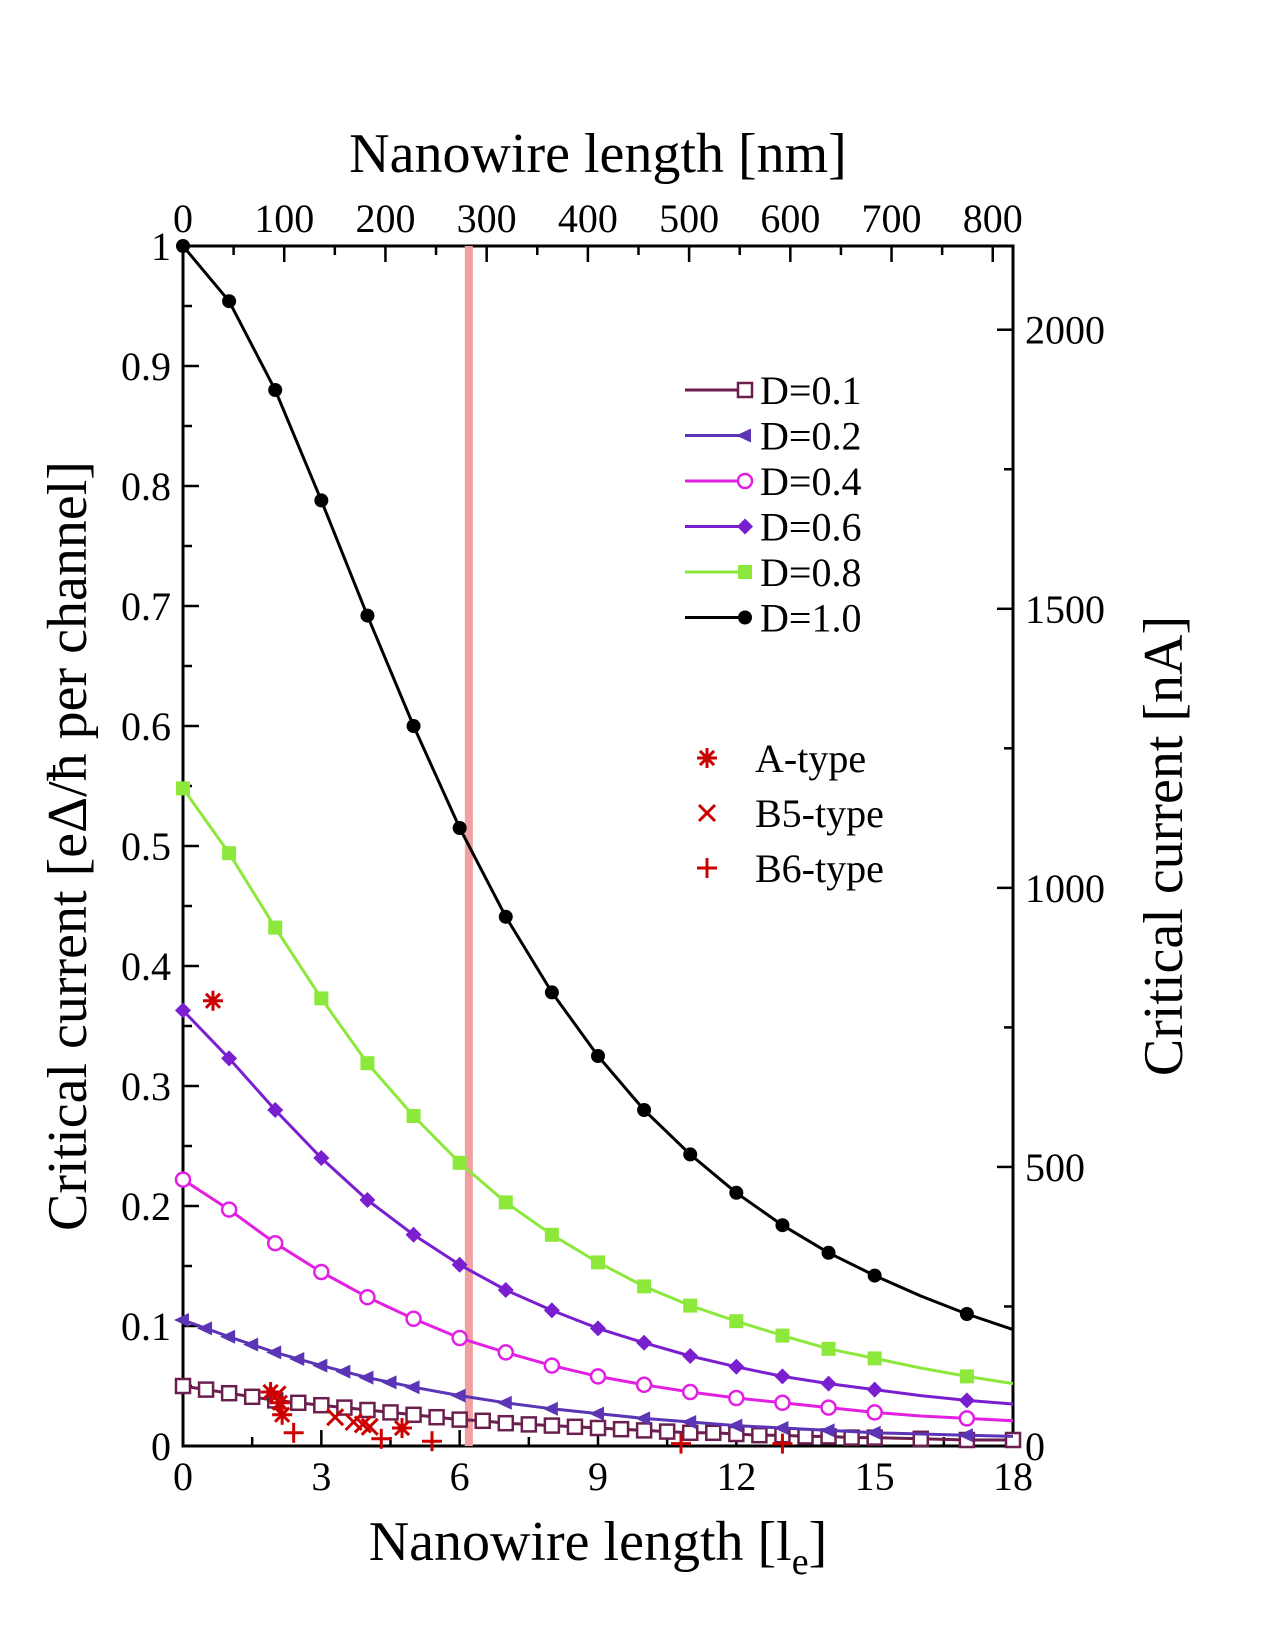  What do you see at coordinates (993, 218) in the screenshot?
I see `x-tick-label-top: 800` at bounding box center [993, 218].